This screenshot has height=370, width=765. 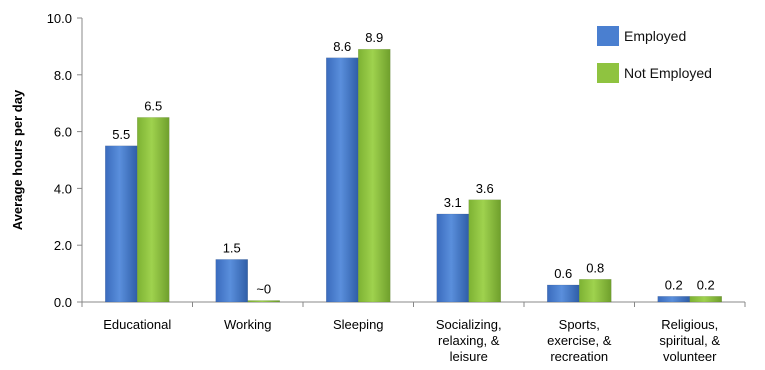 I want to click on category-label: recreation, so click(x=579, y=356).